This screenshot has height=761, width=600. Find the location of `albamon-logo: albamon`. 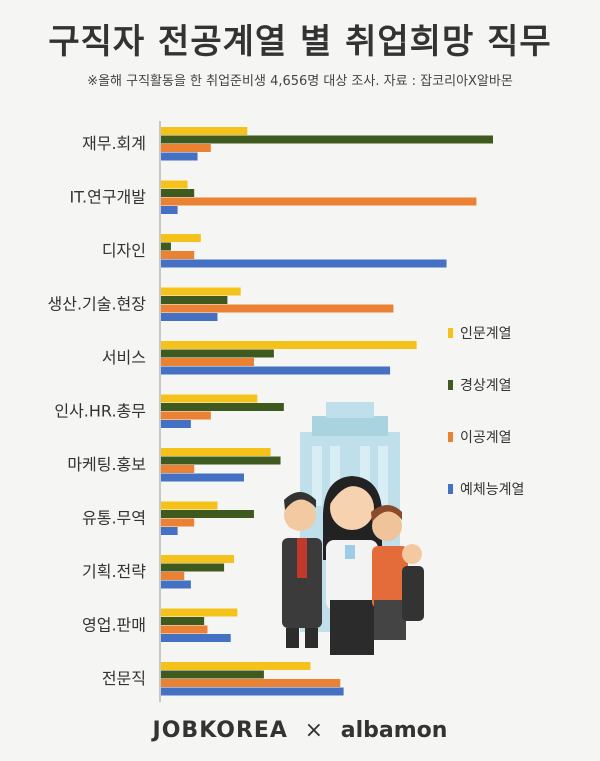

albamon-logo: albamon is located at coordinates (394, 730).